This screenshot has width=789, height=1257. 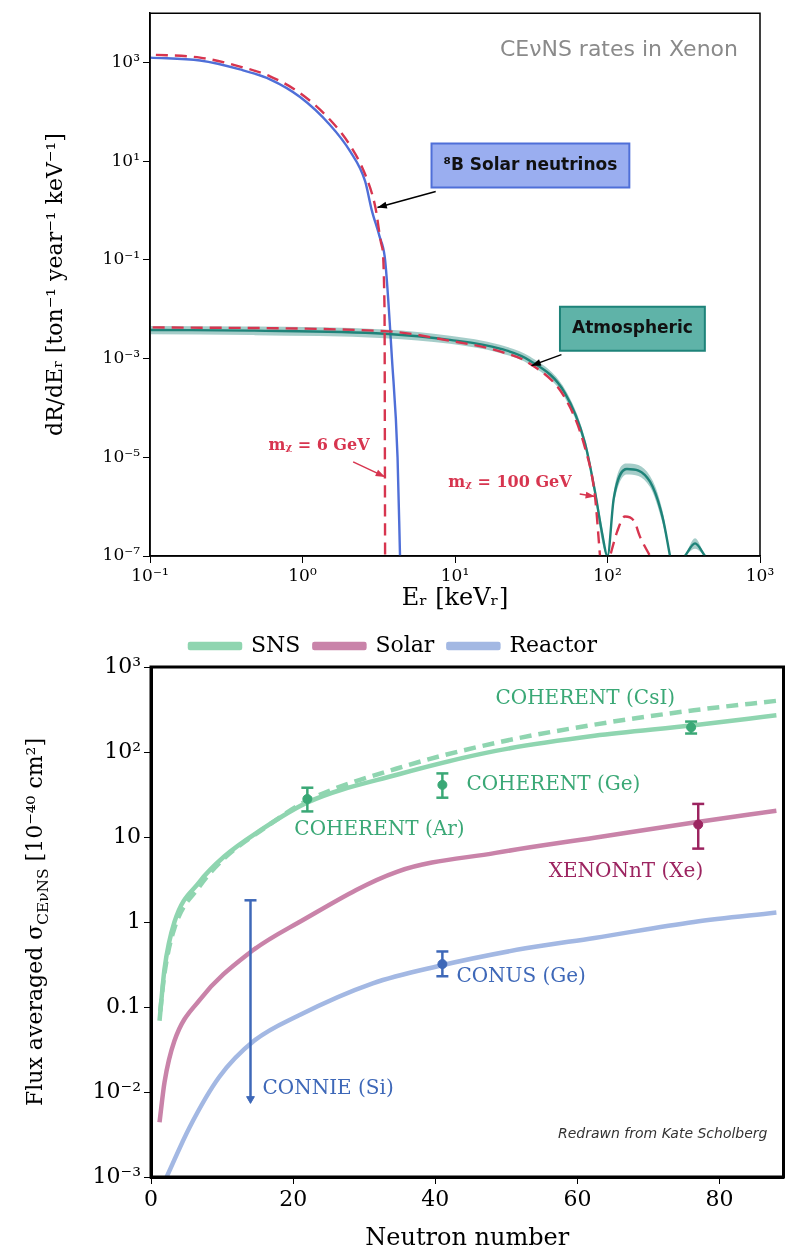 I want to click on x-tick-label: 20, so click(x=293, y=1198).